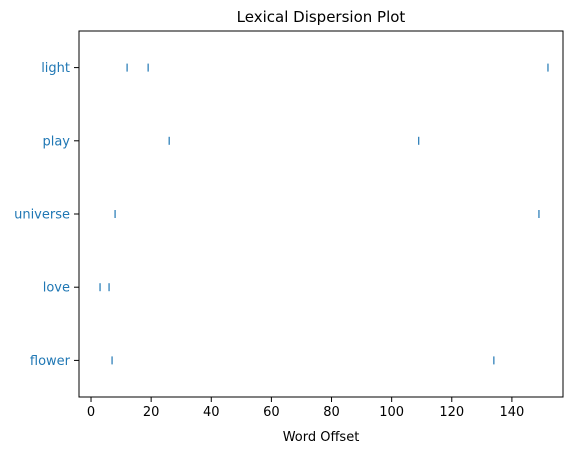 The height and width of the screenshot is (453, 585). I want to click on y-tick-label-light: light, so click(55, 68).